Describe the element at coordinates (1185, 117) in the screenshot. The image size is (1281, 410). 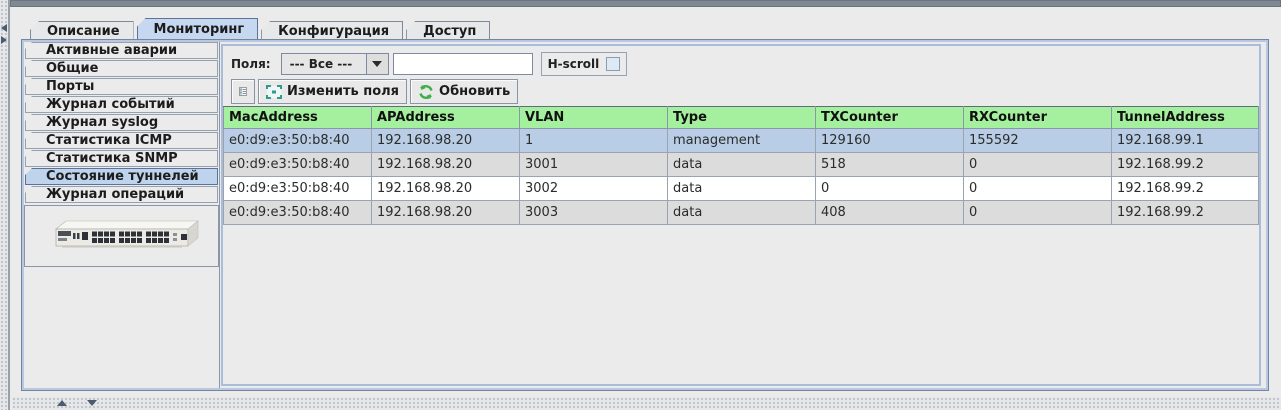
I see `column-header-tunneladdress: TunnelAddress` at that location.